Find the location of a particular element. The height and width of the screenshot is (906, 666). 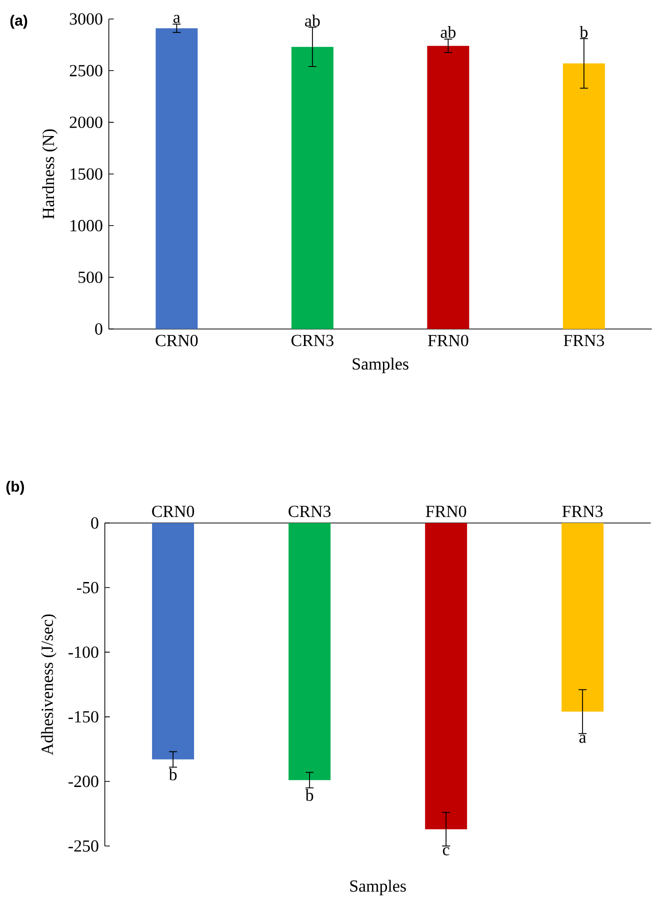

chart-title: (a) is located at coordinates (19, 21).